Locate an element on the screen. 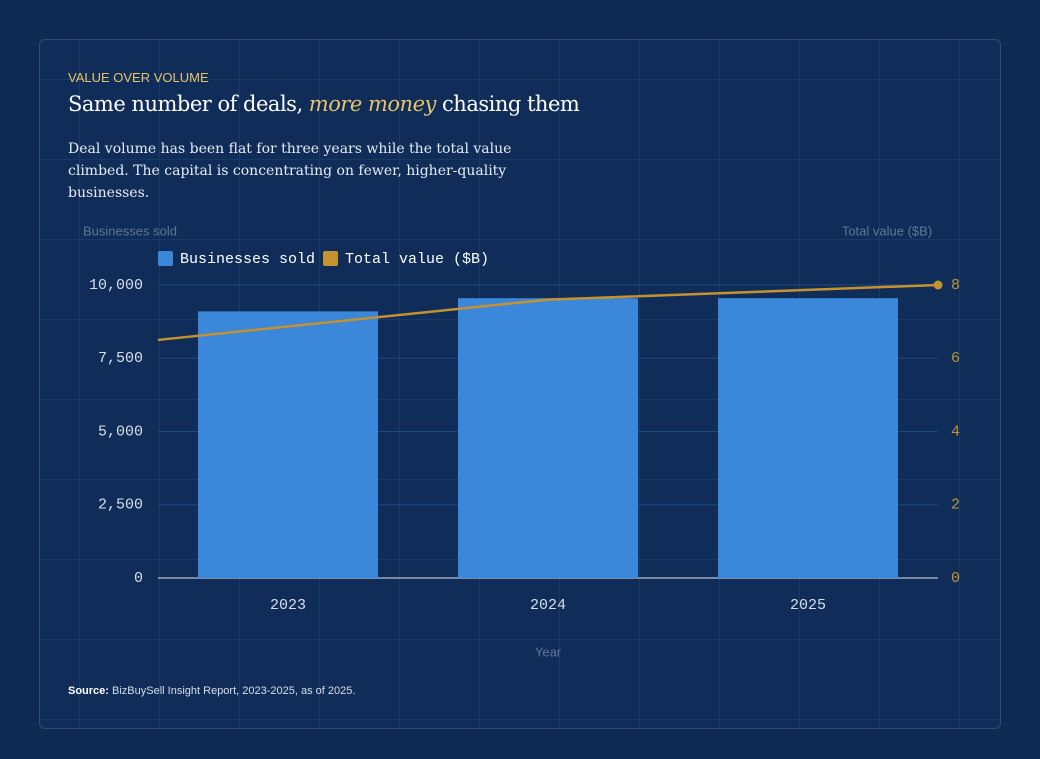 The image size is (1040, 759). line is located at coordinates (548, 312).